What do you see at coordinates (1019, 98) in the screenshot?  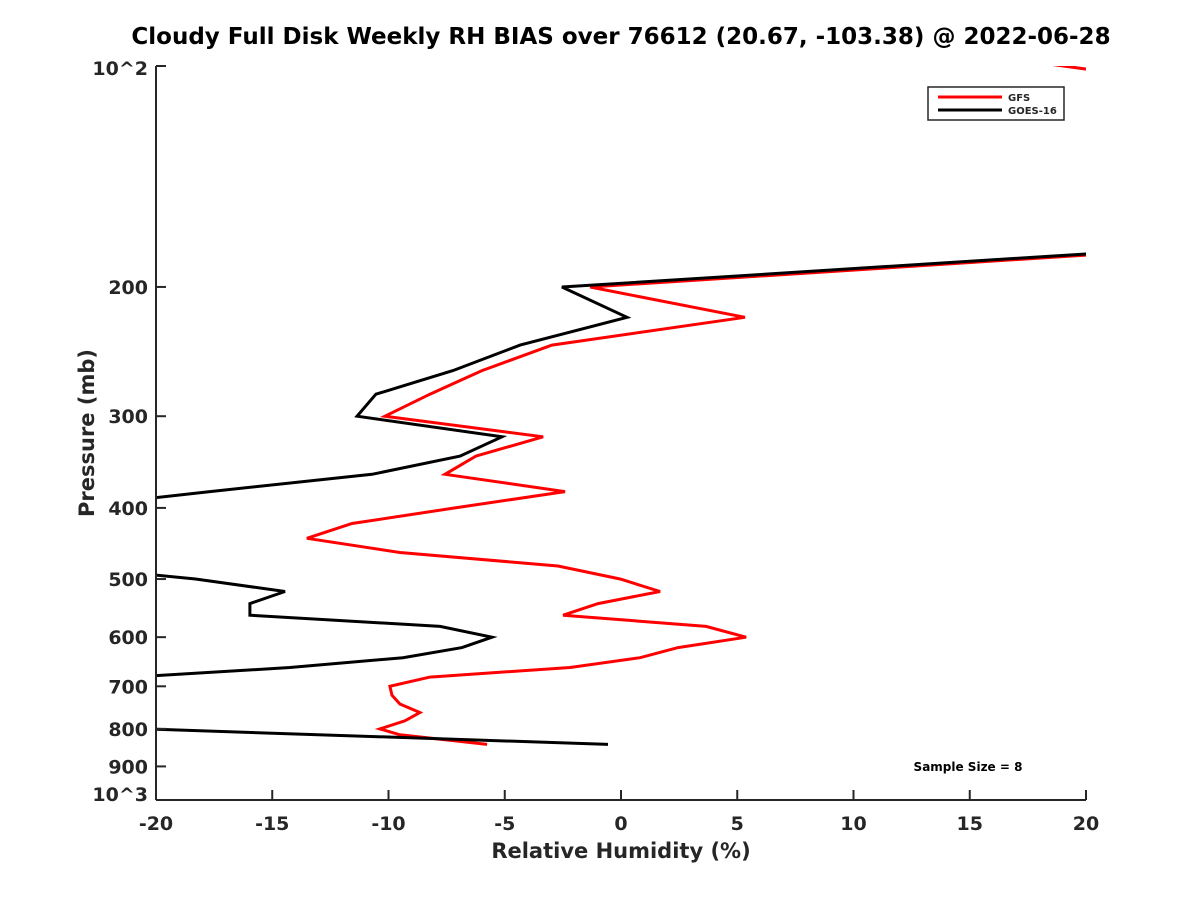 I see `legend-label-gfs: GFS` at bounding box center [1019, 98].